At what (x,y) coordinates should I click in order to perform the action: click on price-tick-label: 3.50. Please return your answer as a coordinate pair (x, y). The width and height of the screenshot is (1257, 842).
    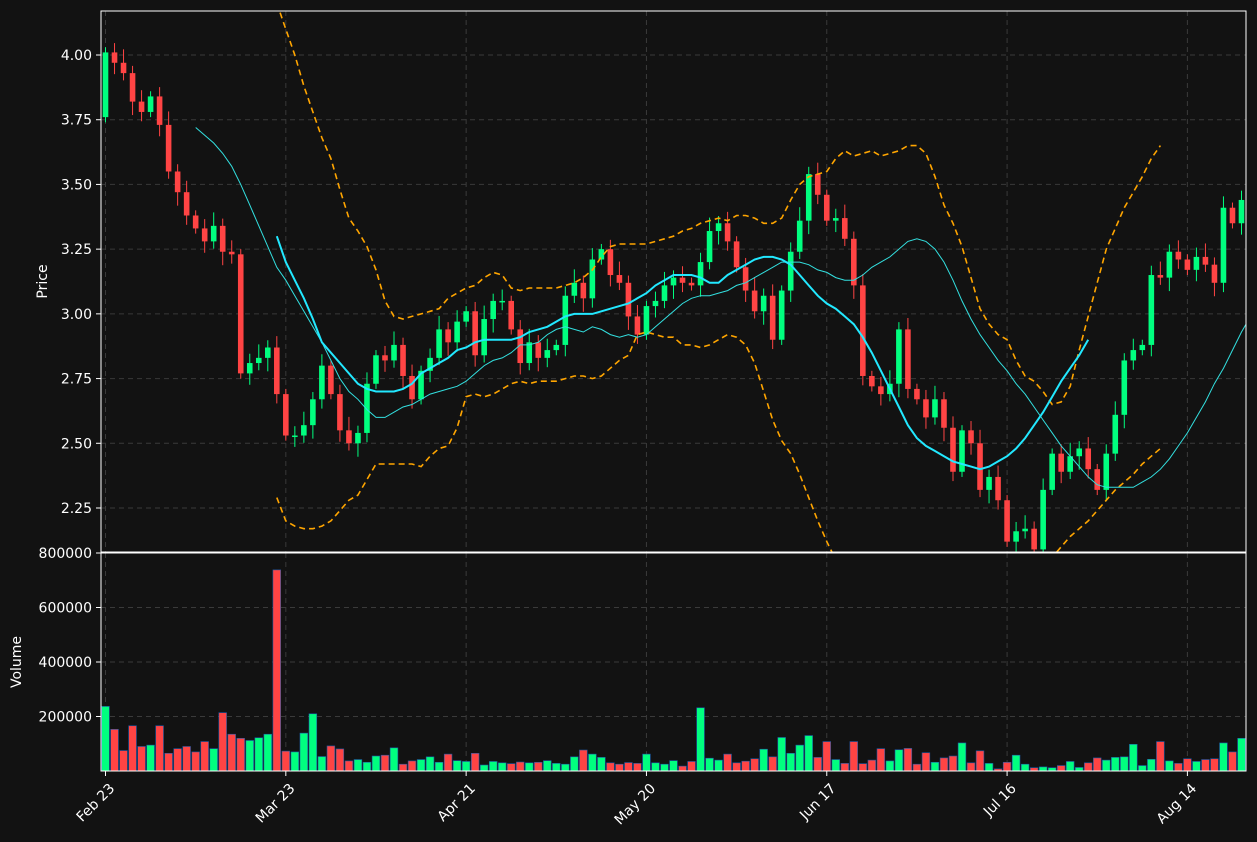
    Looking at the image, I should click on (76, 185).